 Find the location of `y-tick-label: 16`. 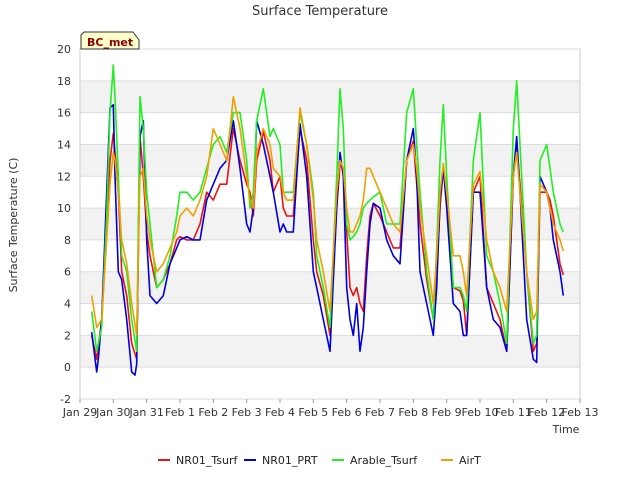

y-tick-label: 16 is located at coordinates (64, 113).